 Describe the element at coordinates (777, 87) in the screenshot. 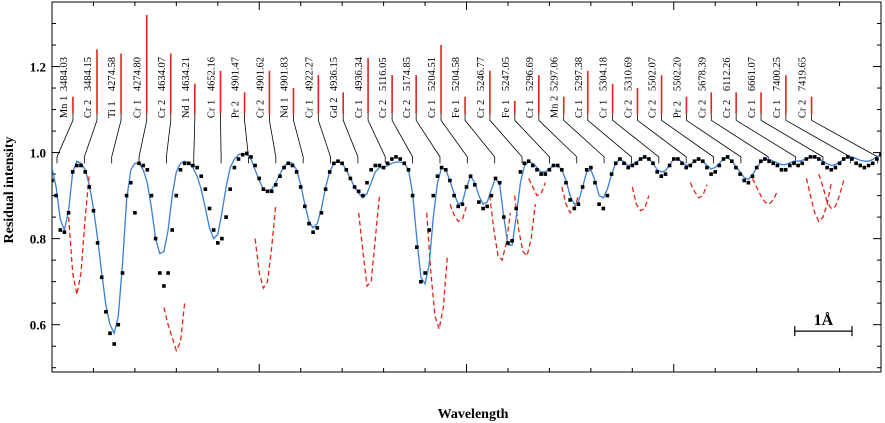

I see `line-id-group: Cr 1 7400.25` at that location.